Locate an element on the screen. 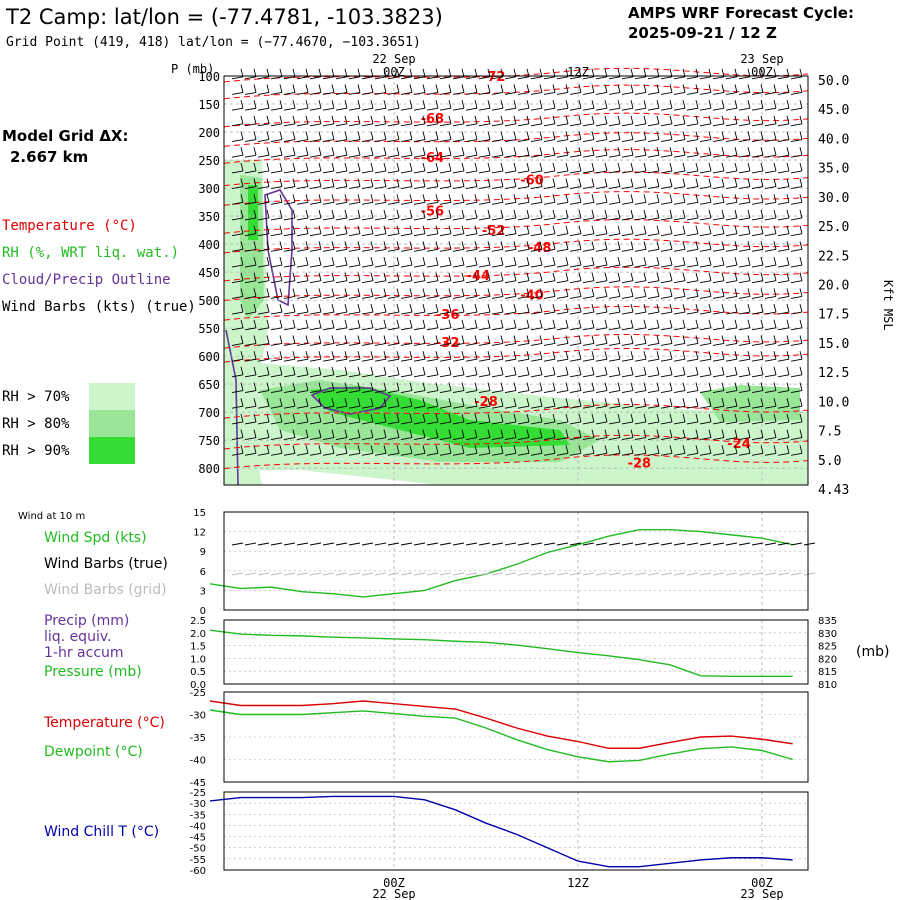 The height and width of the screenshot is (900, 900). temperature-contour-label: -60 is located at coordinates (532, 181).